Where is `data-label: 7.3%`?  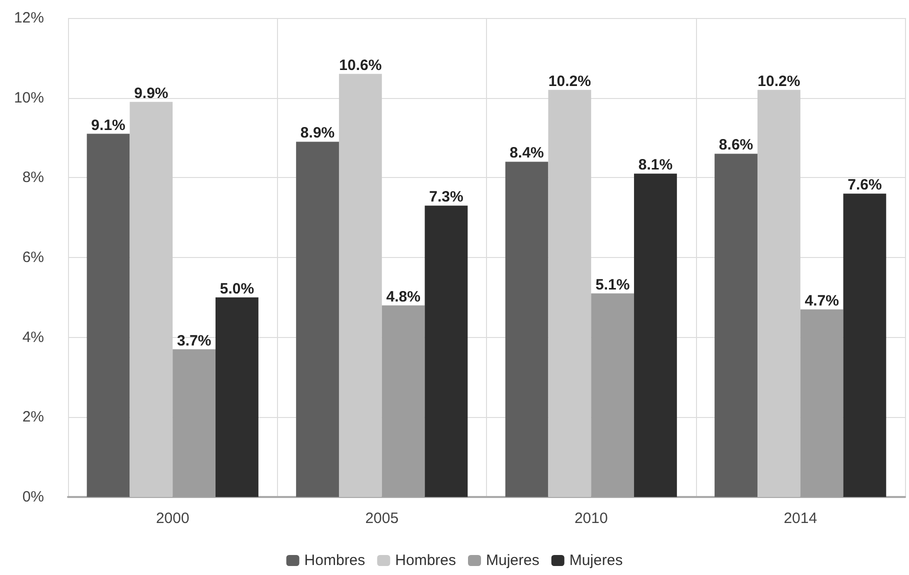 data-label: 7.3% is located at coordinates (446, 197).